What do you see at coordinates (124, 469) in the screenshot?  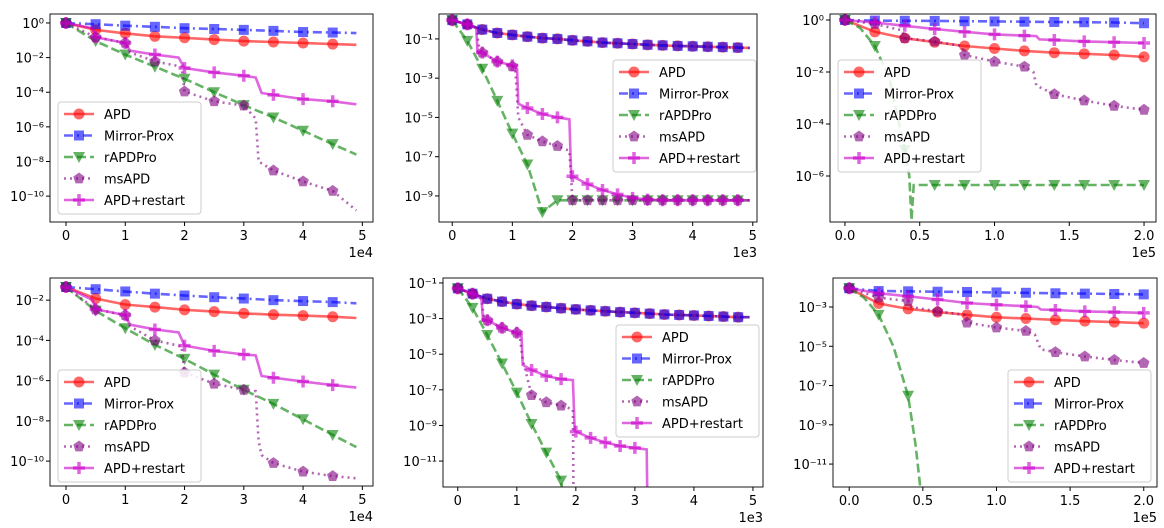 I see `legend-item: APD+restart` at bounding box center [124, 469].